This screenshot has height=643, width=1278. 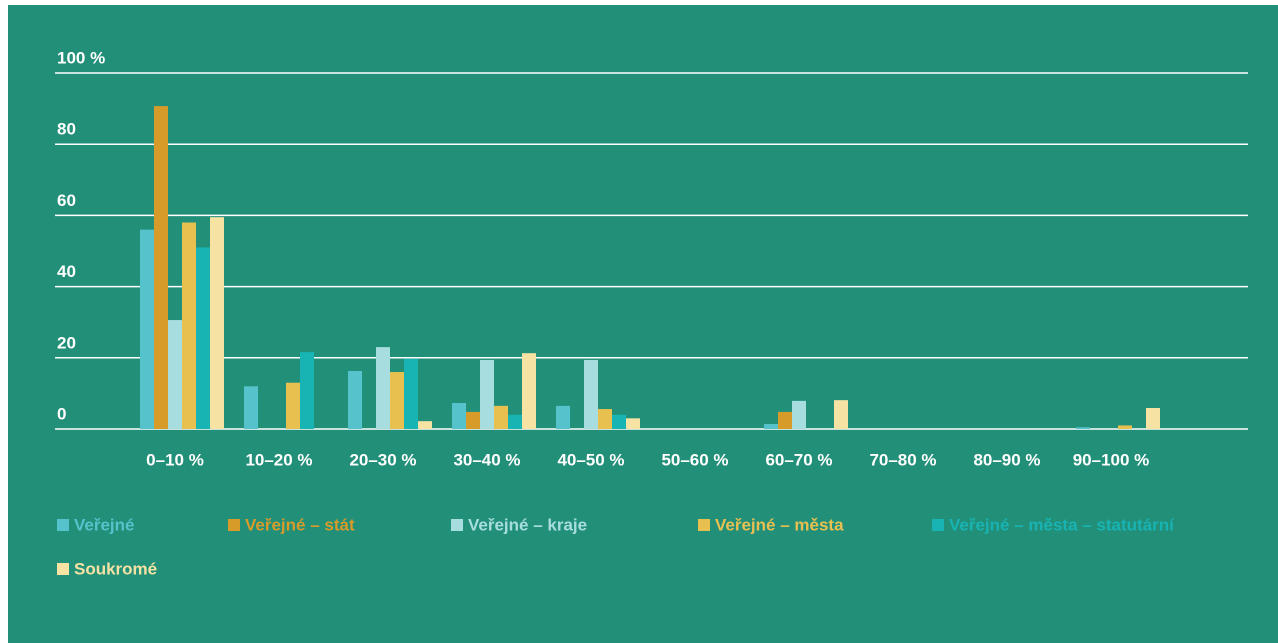 What do you see at coordinates (81, 57) in the screenshot?
I see `y-tick-label: 100 %` at bounding box center [81, 57].